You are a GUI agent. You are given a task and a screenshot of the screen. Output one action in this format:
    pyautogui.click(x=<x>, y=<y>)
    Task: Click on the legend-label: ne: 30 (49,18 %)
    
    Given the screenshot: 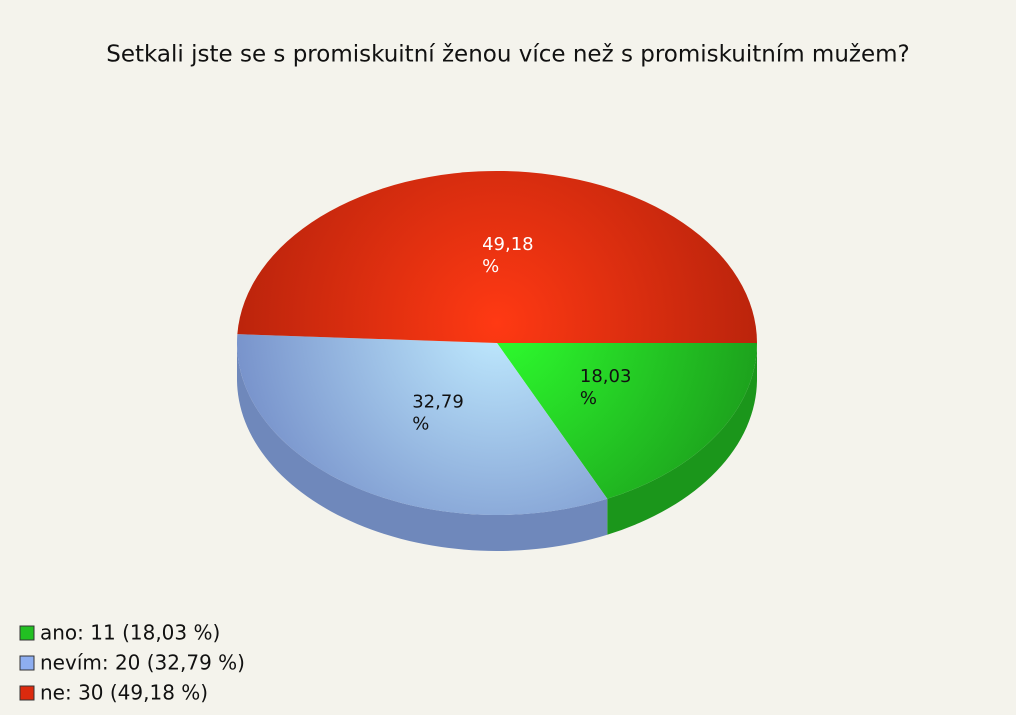 What is the action you would take?
    pyautogui.click(x=124, y=693)
    